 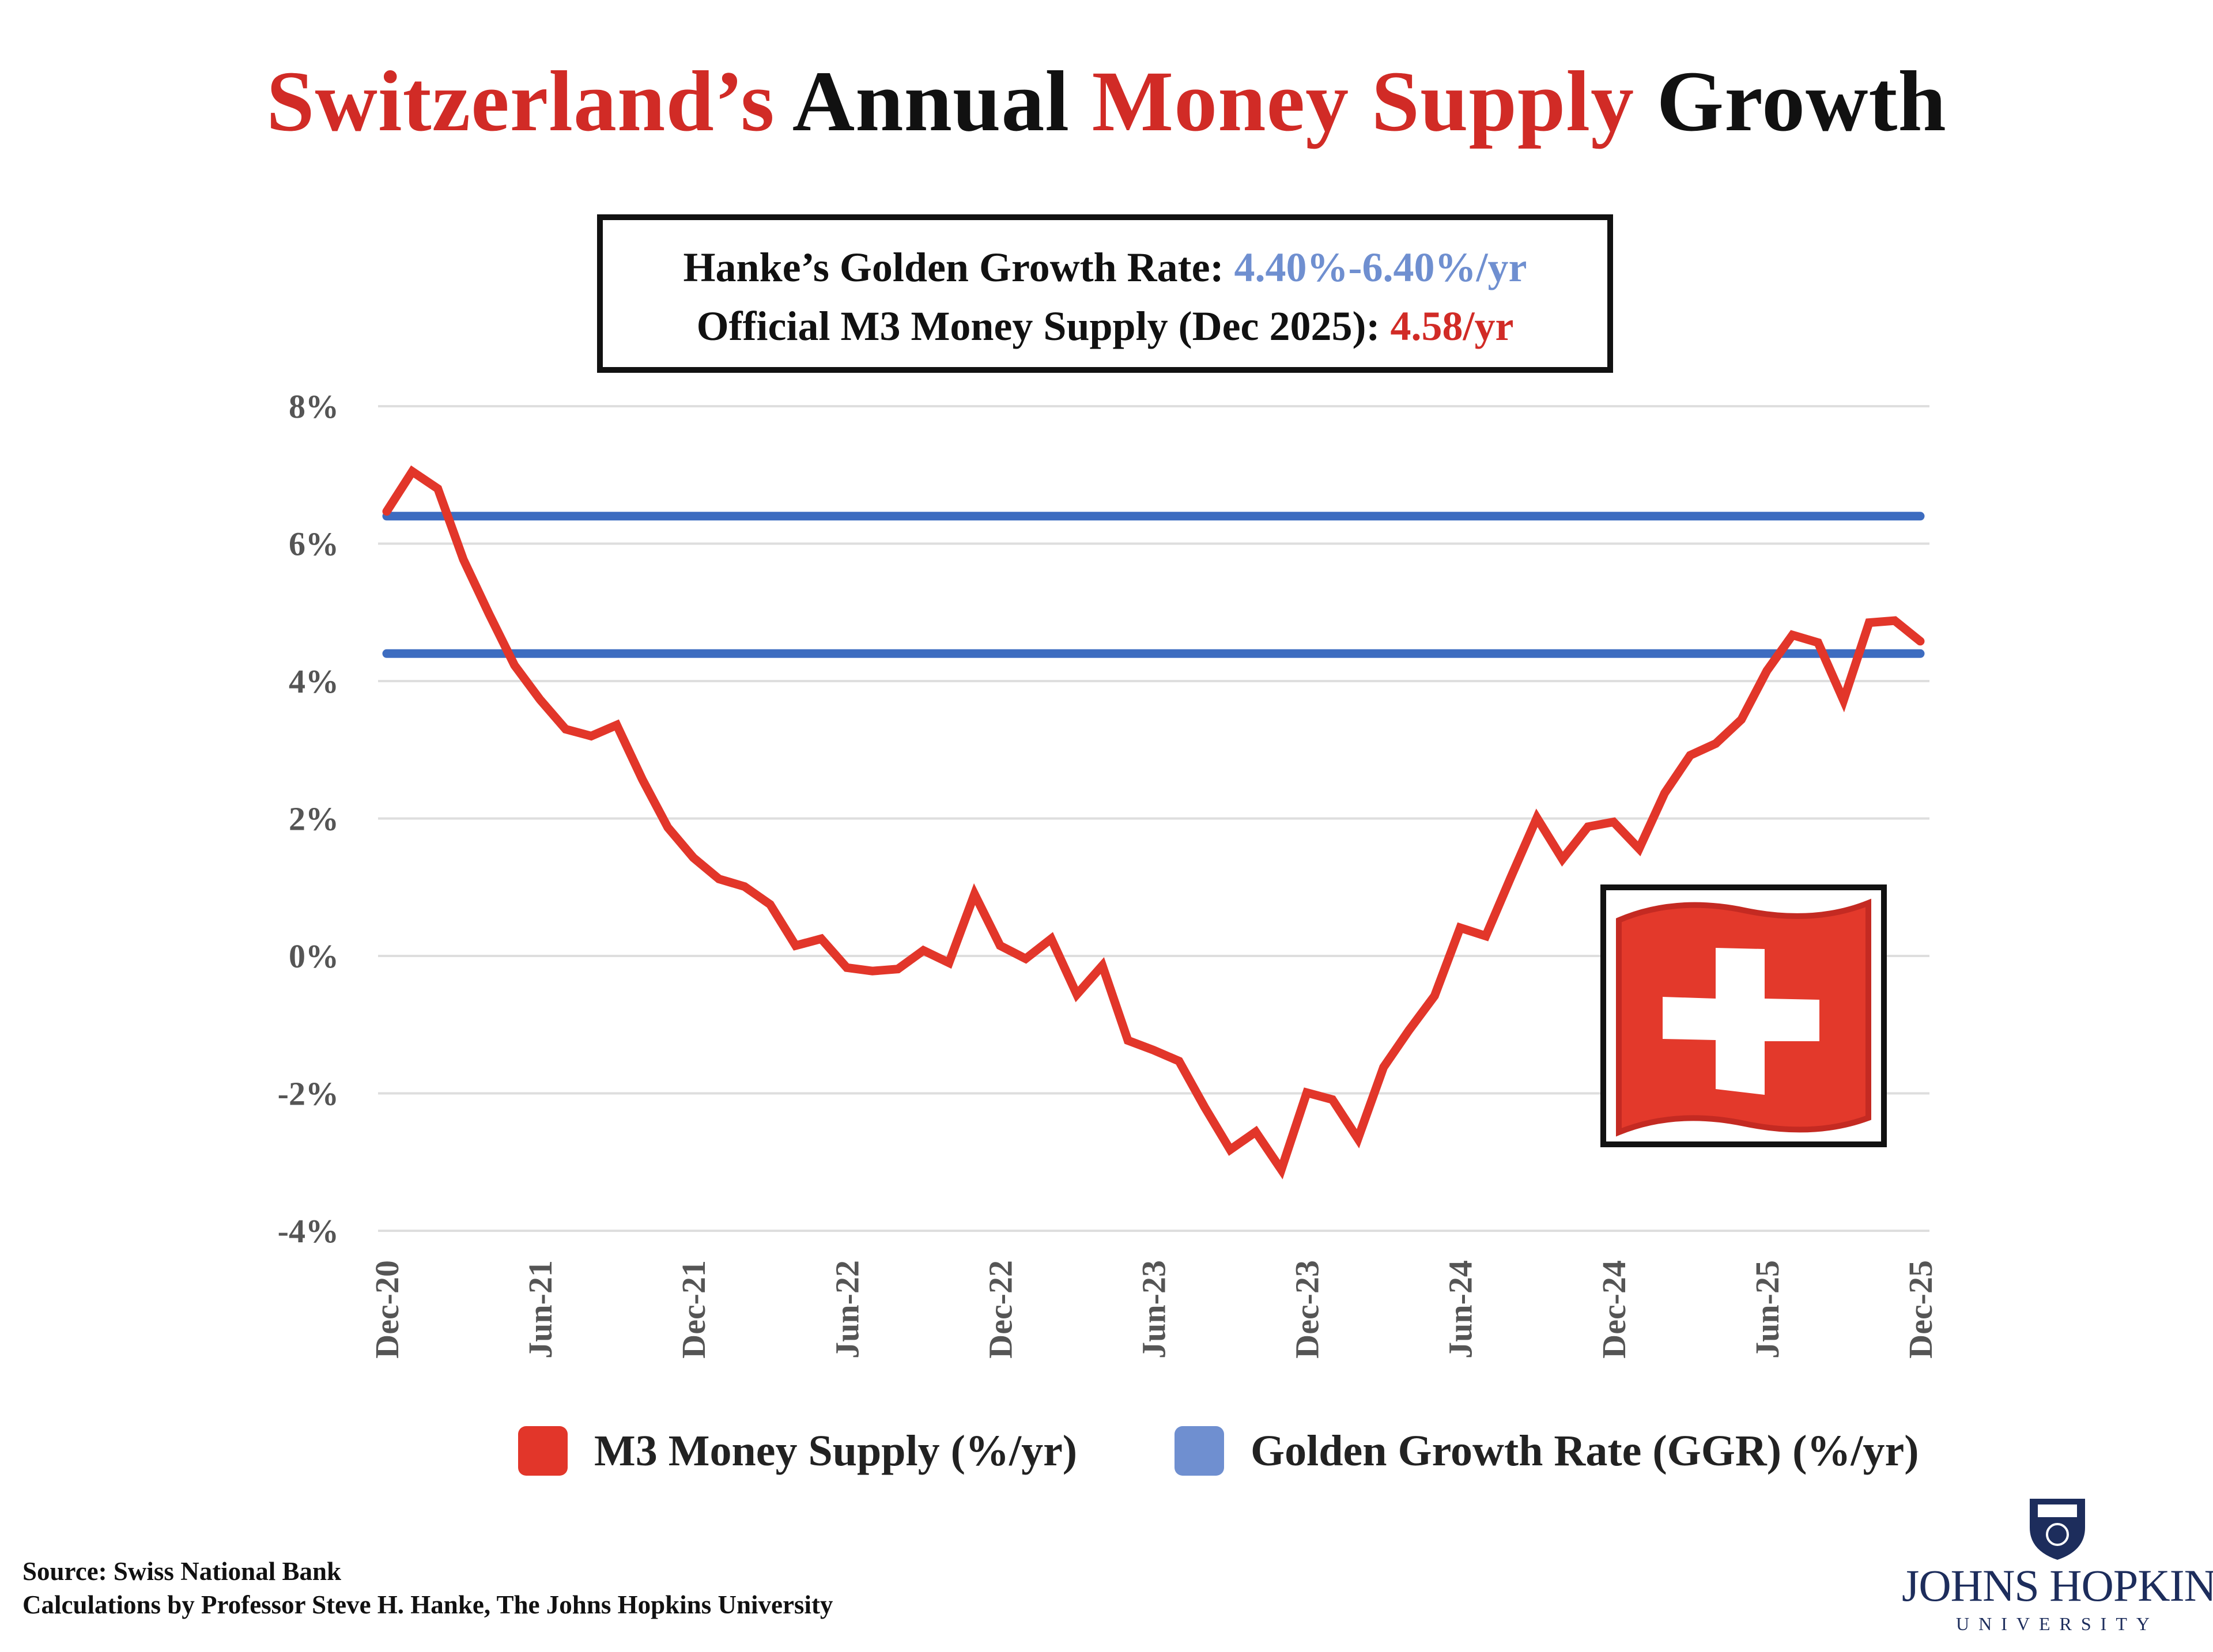 What do you see at coordinates (314, 406) in the screenshot?
I see `y-tick-label: 8%` at bounding box center [314, 406].